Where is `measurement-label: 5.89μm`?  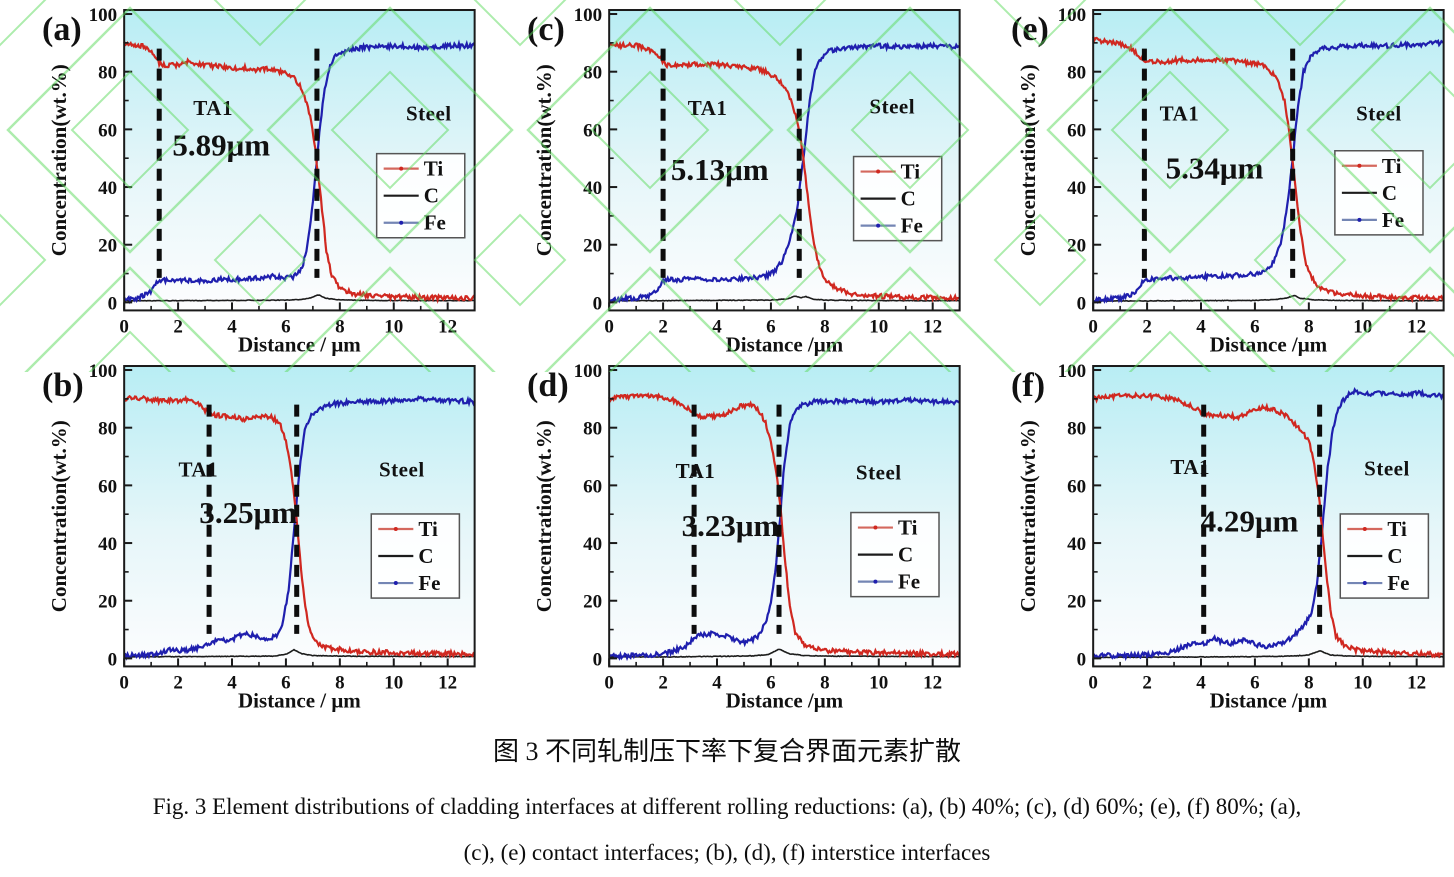
measurement-label: 5.89μm is located at coordinates (221, 144).